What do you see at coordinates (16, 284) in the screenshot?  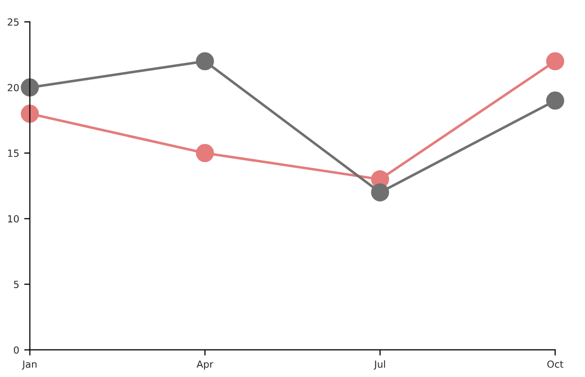 I see `y-tick-label: 5` at bounding box center [16, 284].